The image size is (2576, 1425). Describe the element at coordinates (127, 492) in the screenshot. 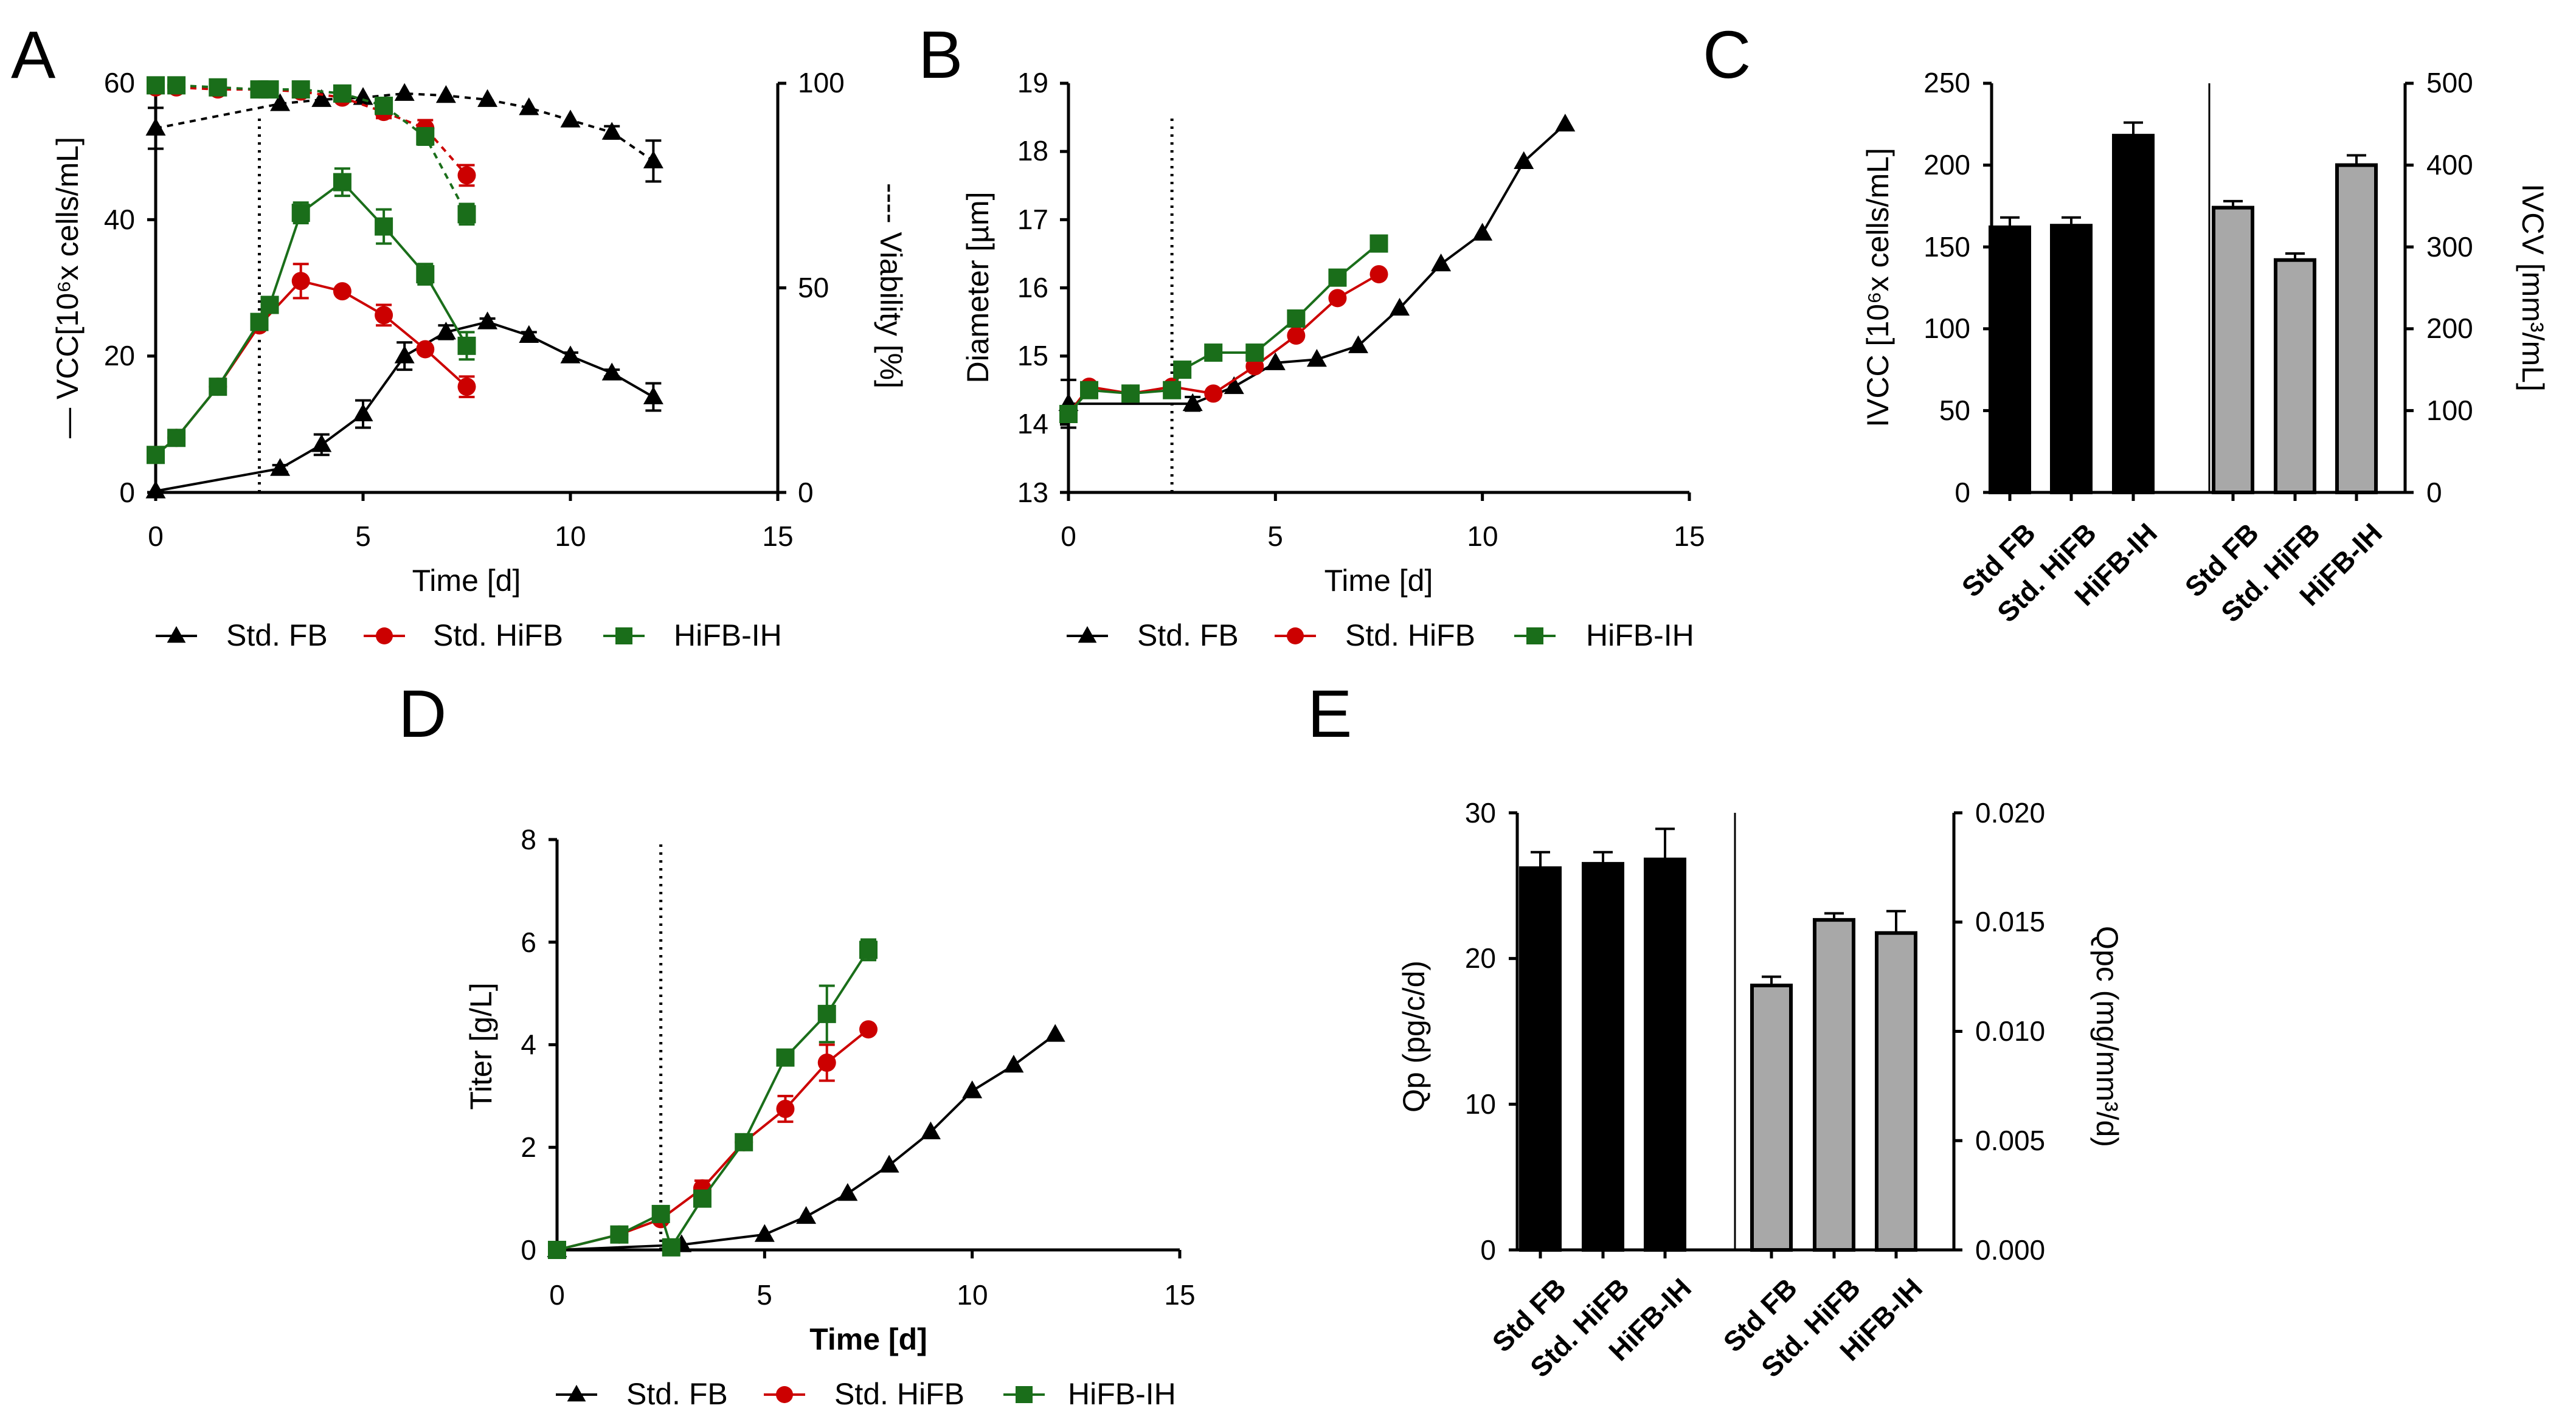

I see `panel-a-ytick: 0` at that location.